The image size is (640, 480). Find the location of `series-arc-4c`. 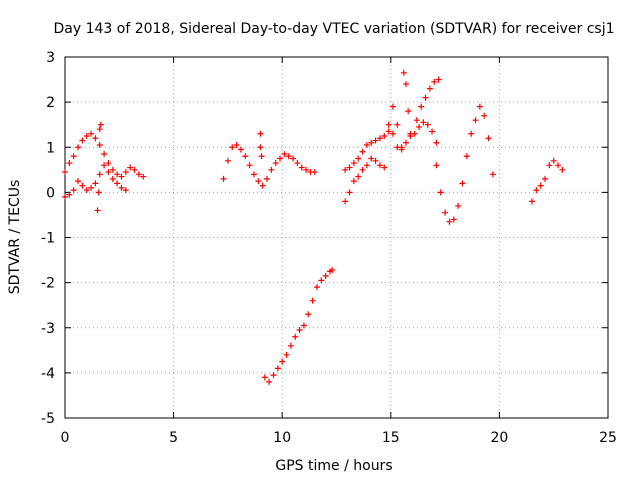

series-arc-4c is located at coordinates (399, 110).